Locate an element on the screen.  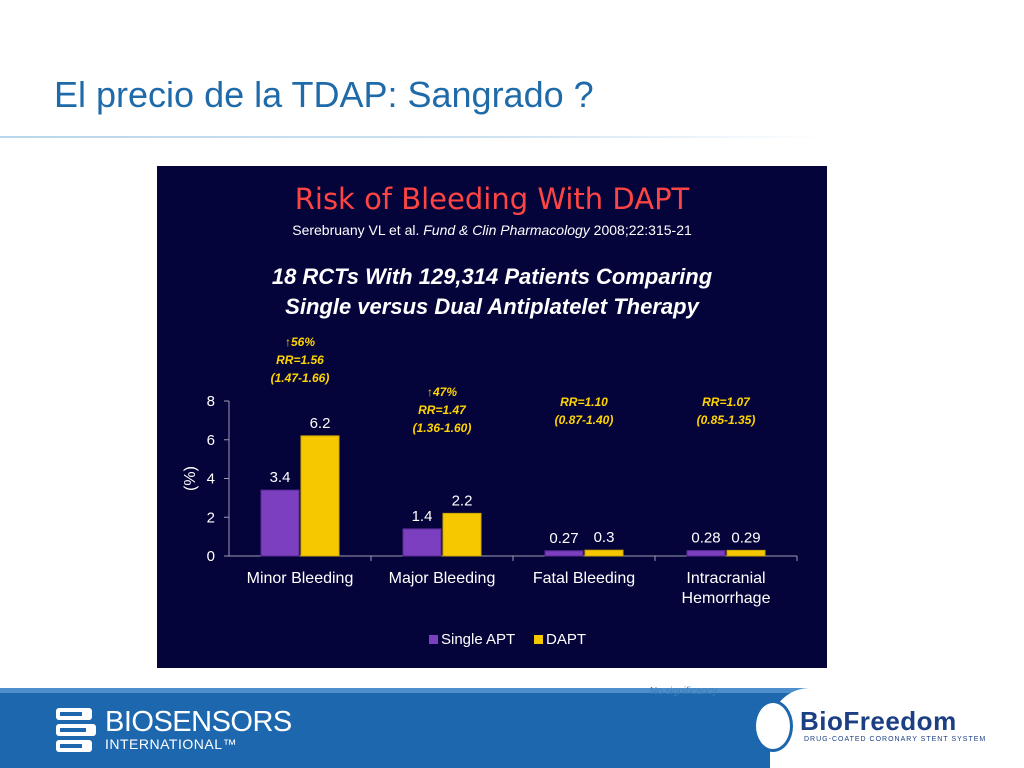
bar-value-label: 0.28 is located at coordinates (705, 538).